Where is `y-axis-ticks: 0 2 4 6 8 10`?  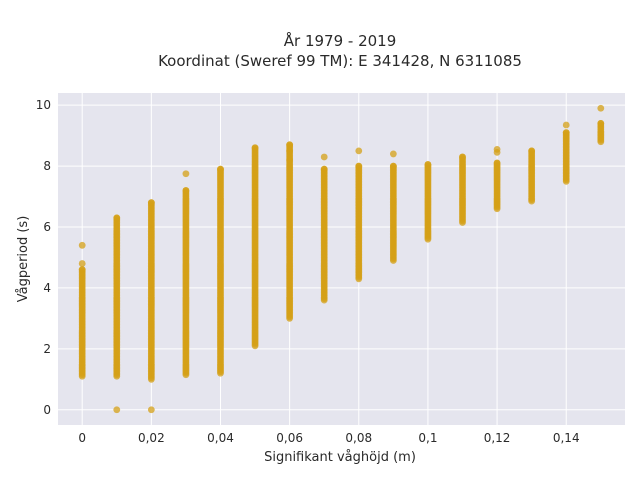
y-axis-ticks: 0 2 4 6 8 10 is located at coordinates (43, 257).